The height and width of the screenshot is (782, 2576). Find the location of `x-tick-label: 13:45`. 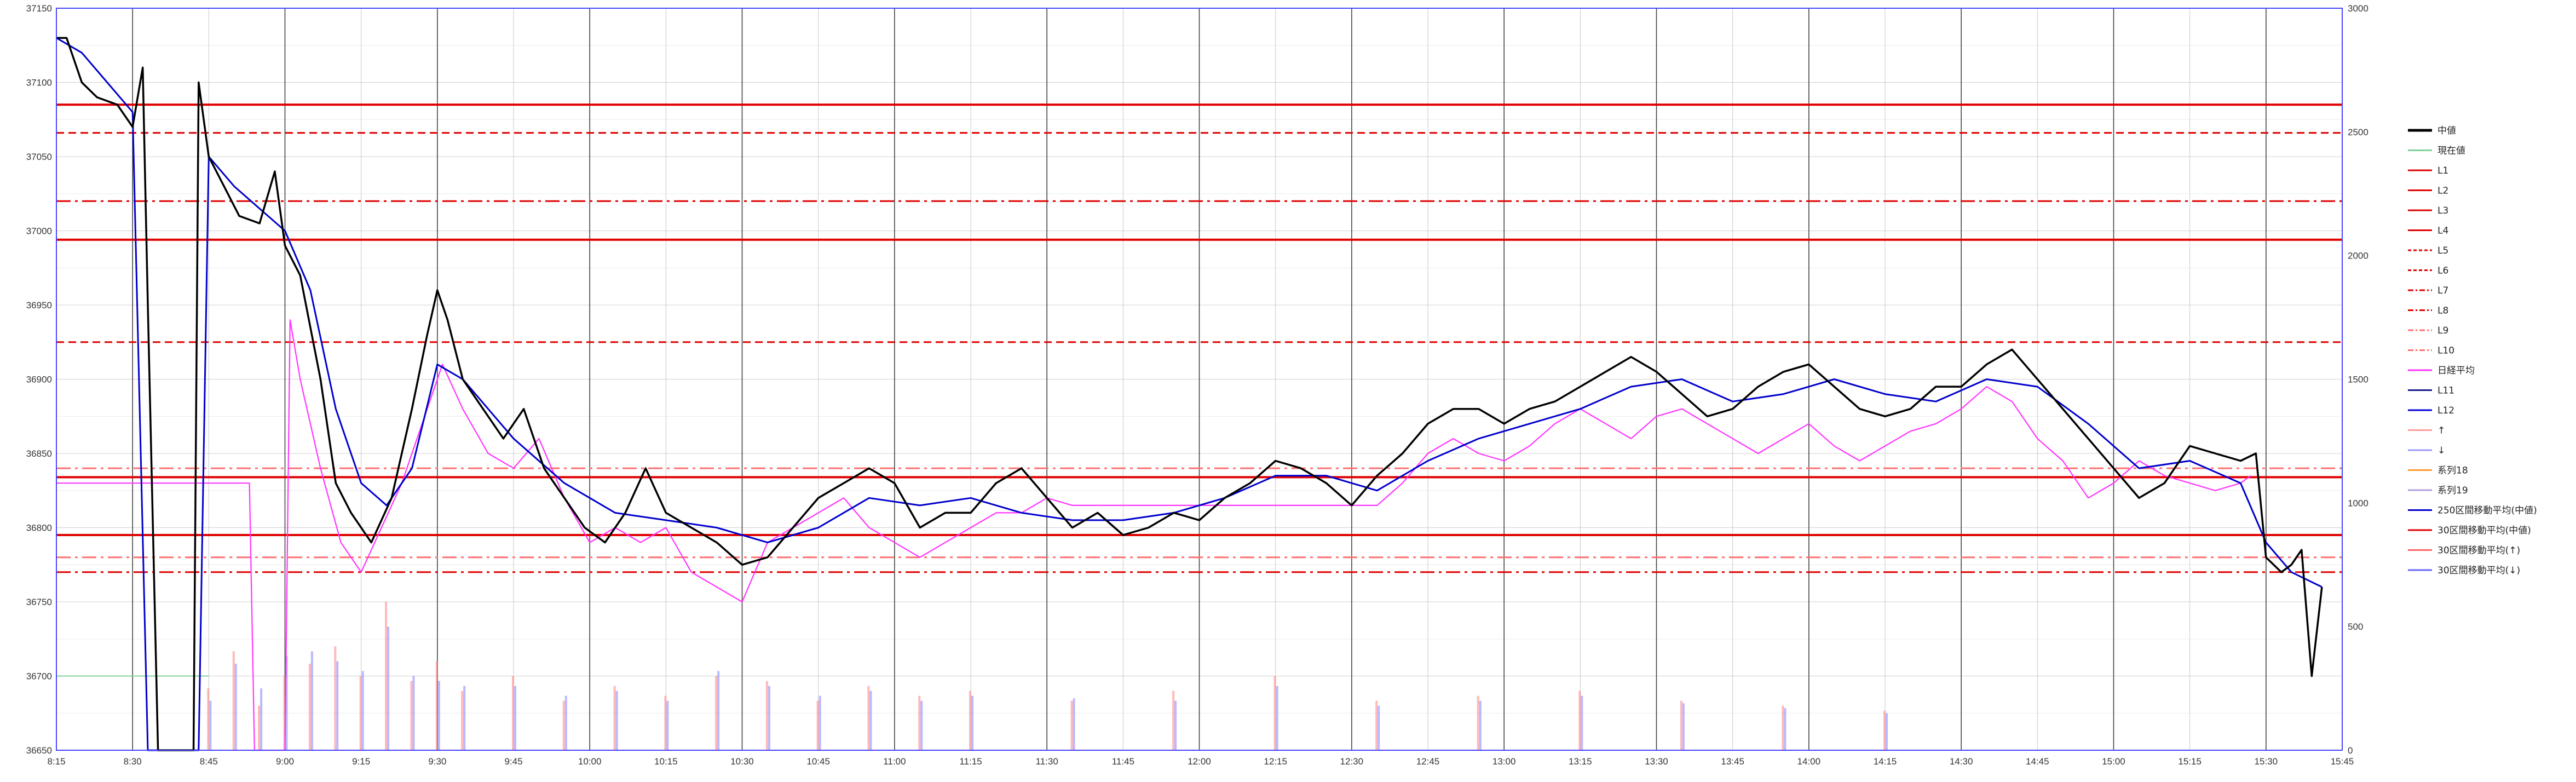

x-tick-label: 13:45 is located at coordinates (1732, 761).